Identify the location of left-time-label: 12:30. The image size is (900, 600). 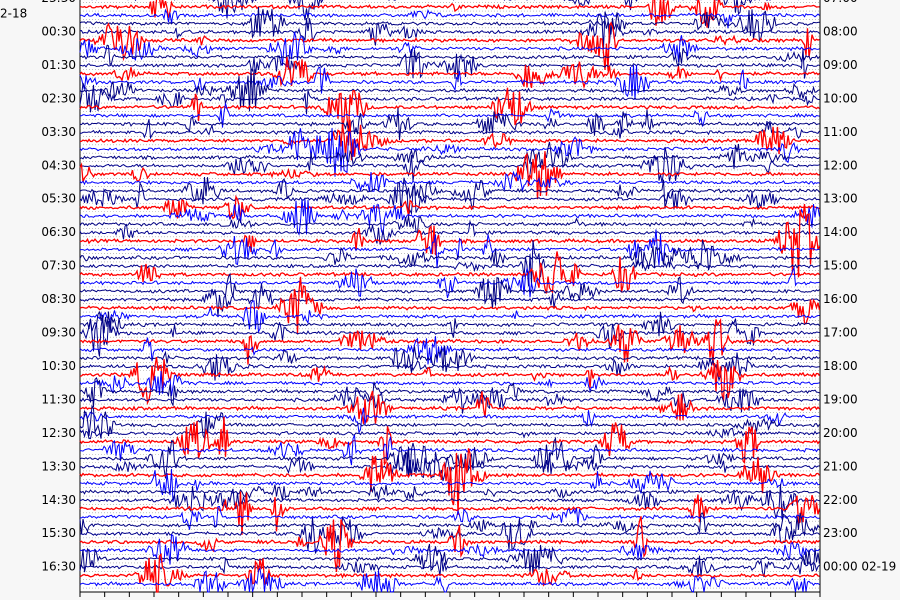
(58, 433).